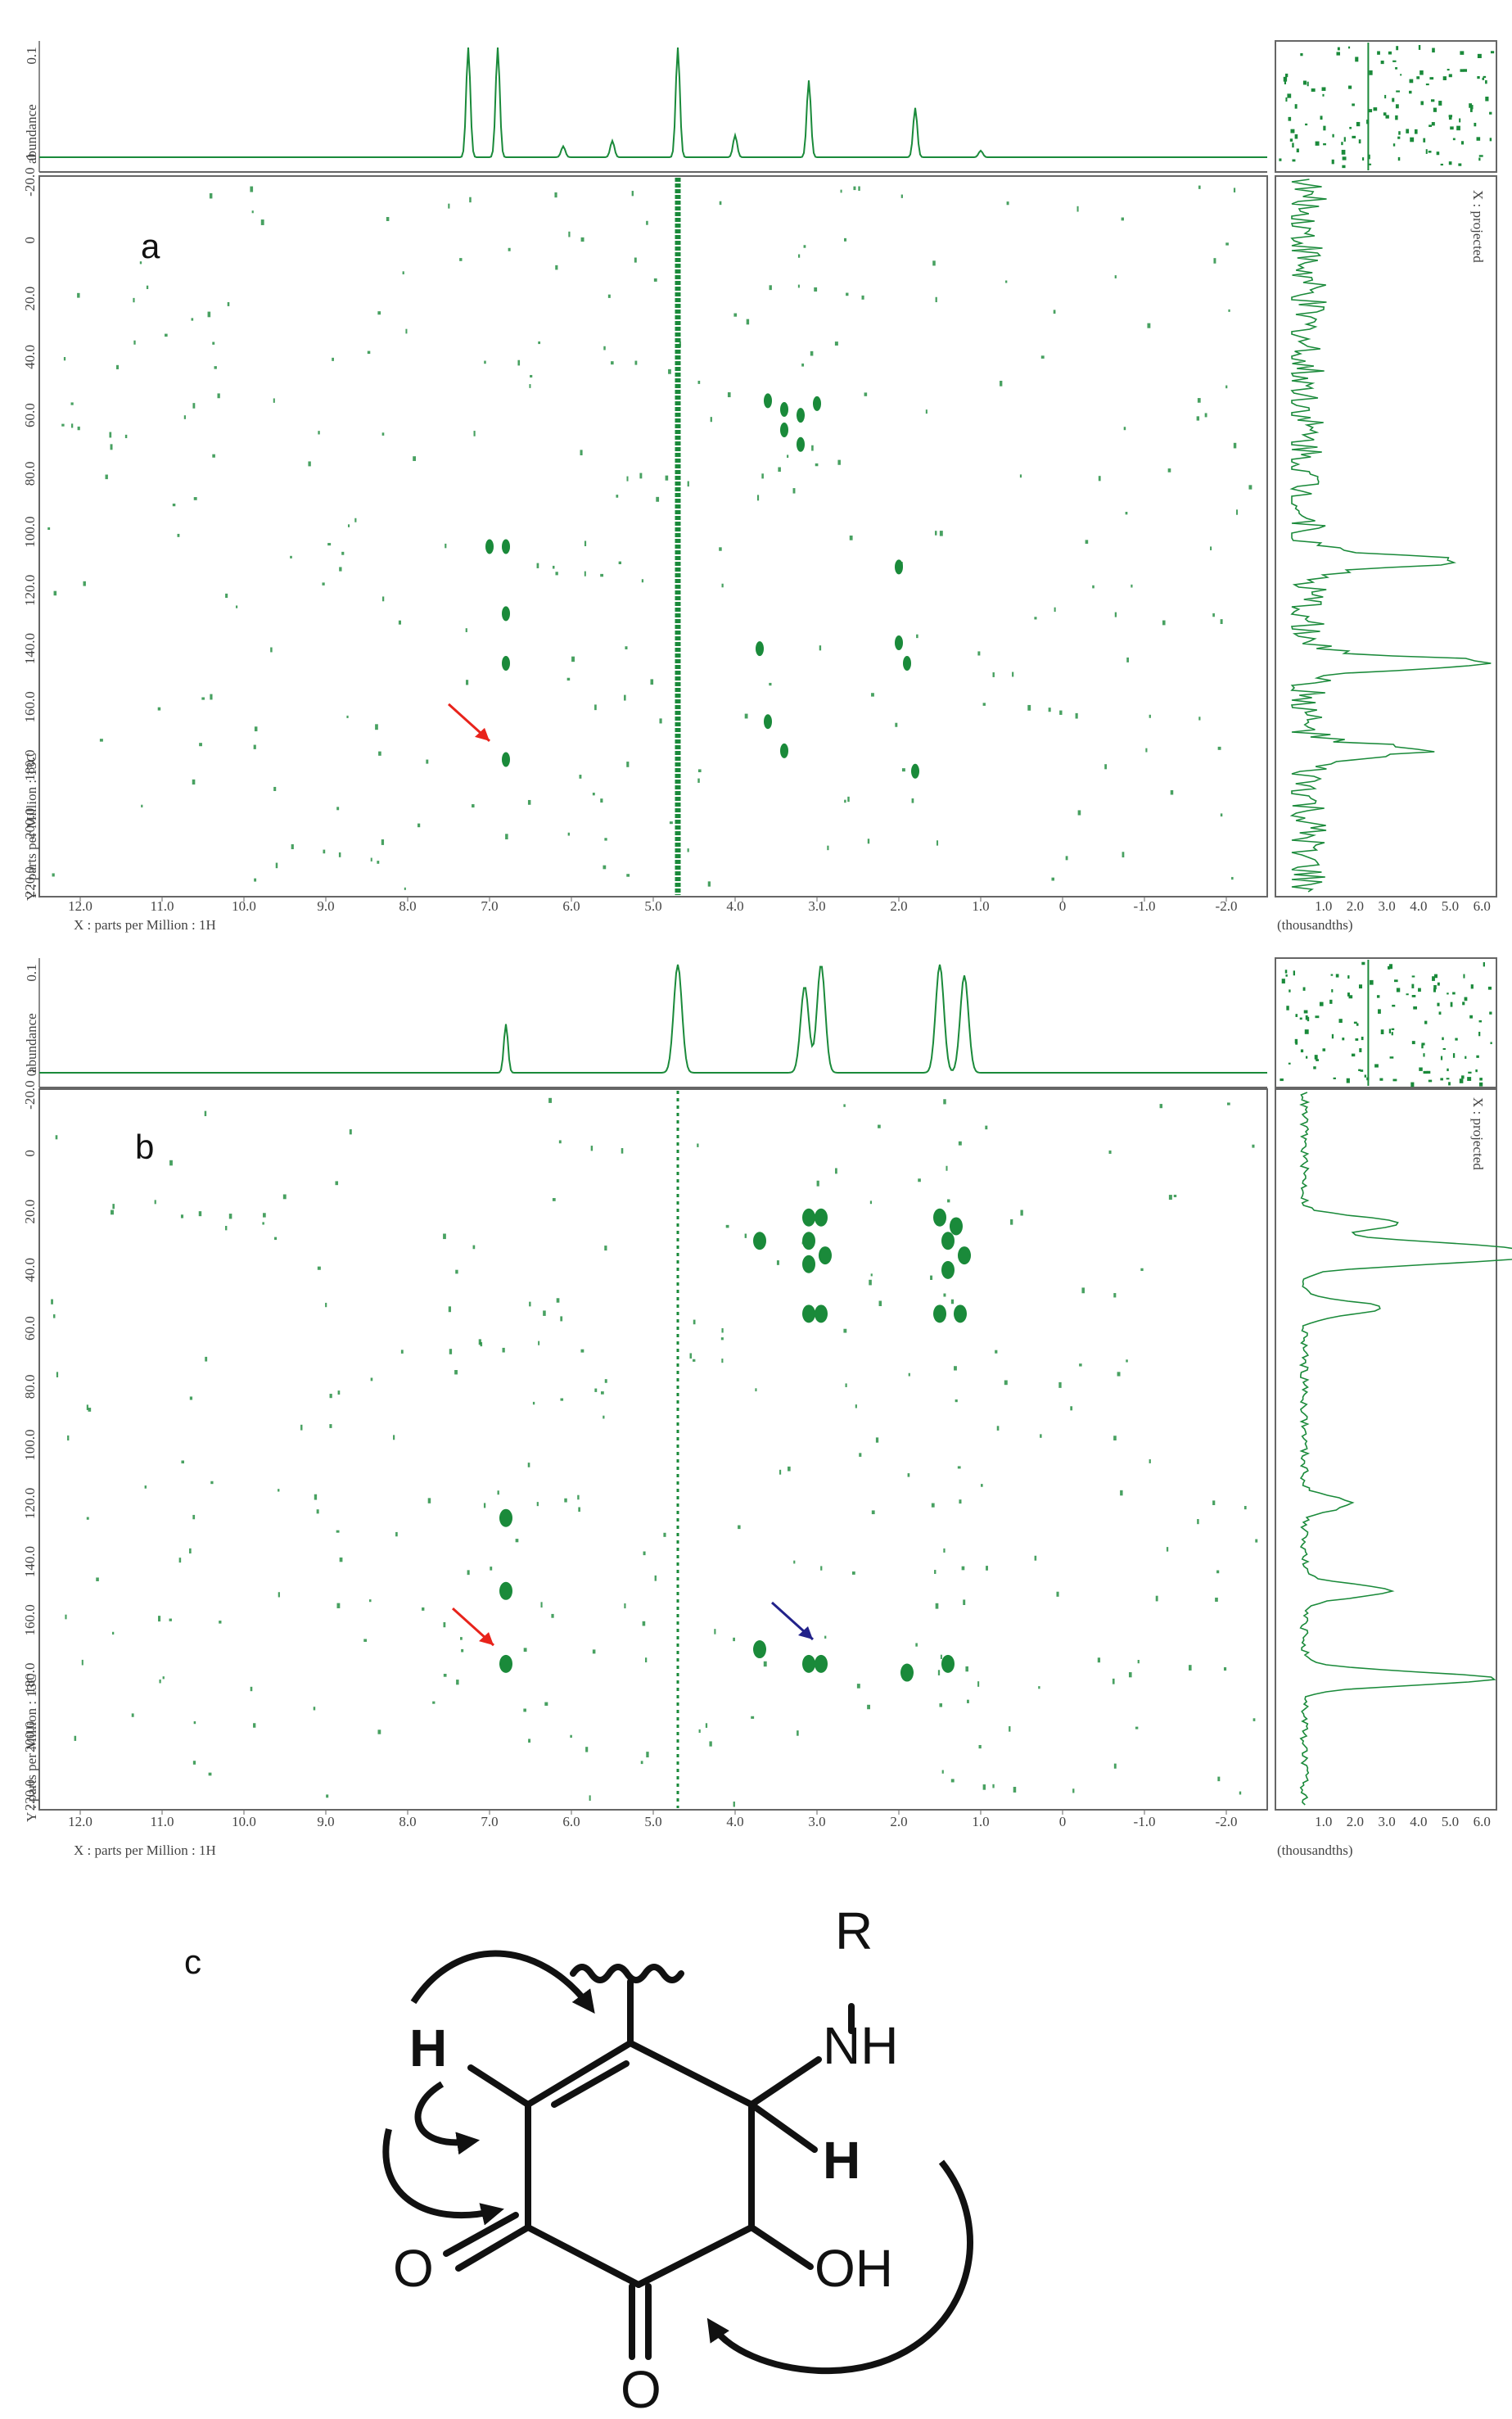 The width and height of the screenshot is (1512, 2419). Describe the element at coordinates (30, 299) in the screenshot. I see `y-tick-label: 20.0` at that location.